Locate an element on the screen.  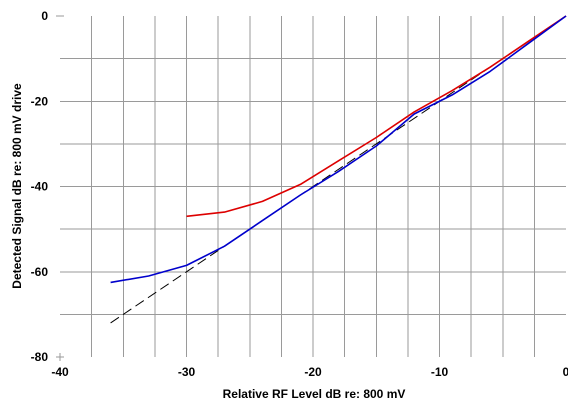
plot-frame is located at coordinates (60, 188).